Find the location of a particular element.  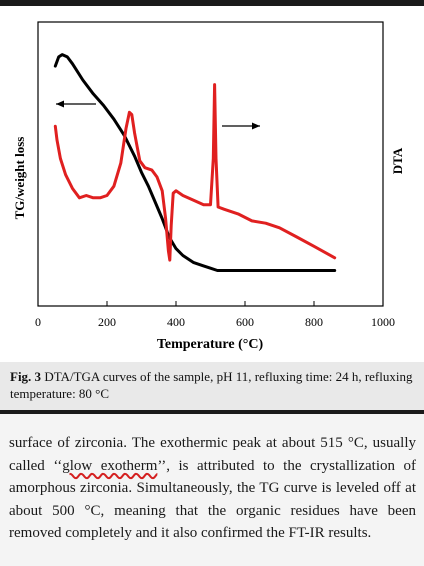

x-axis-label: Temperature (°C) is located at coordinates (210, 344).